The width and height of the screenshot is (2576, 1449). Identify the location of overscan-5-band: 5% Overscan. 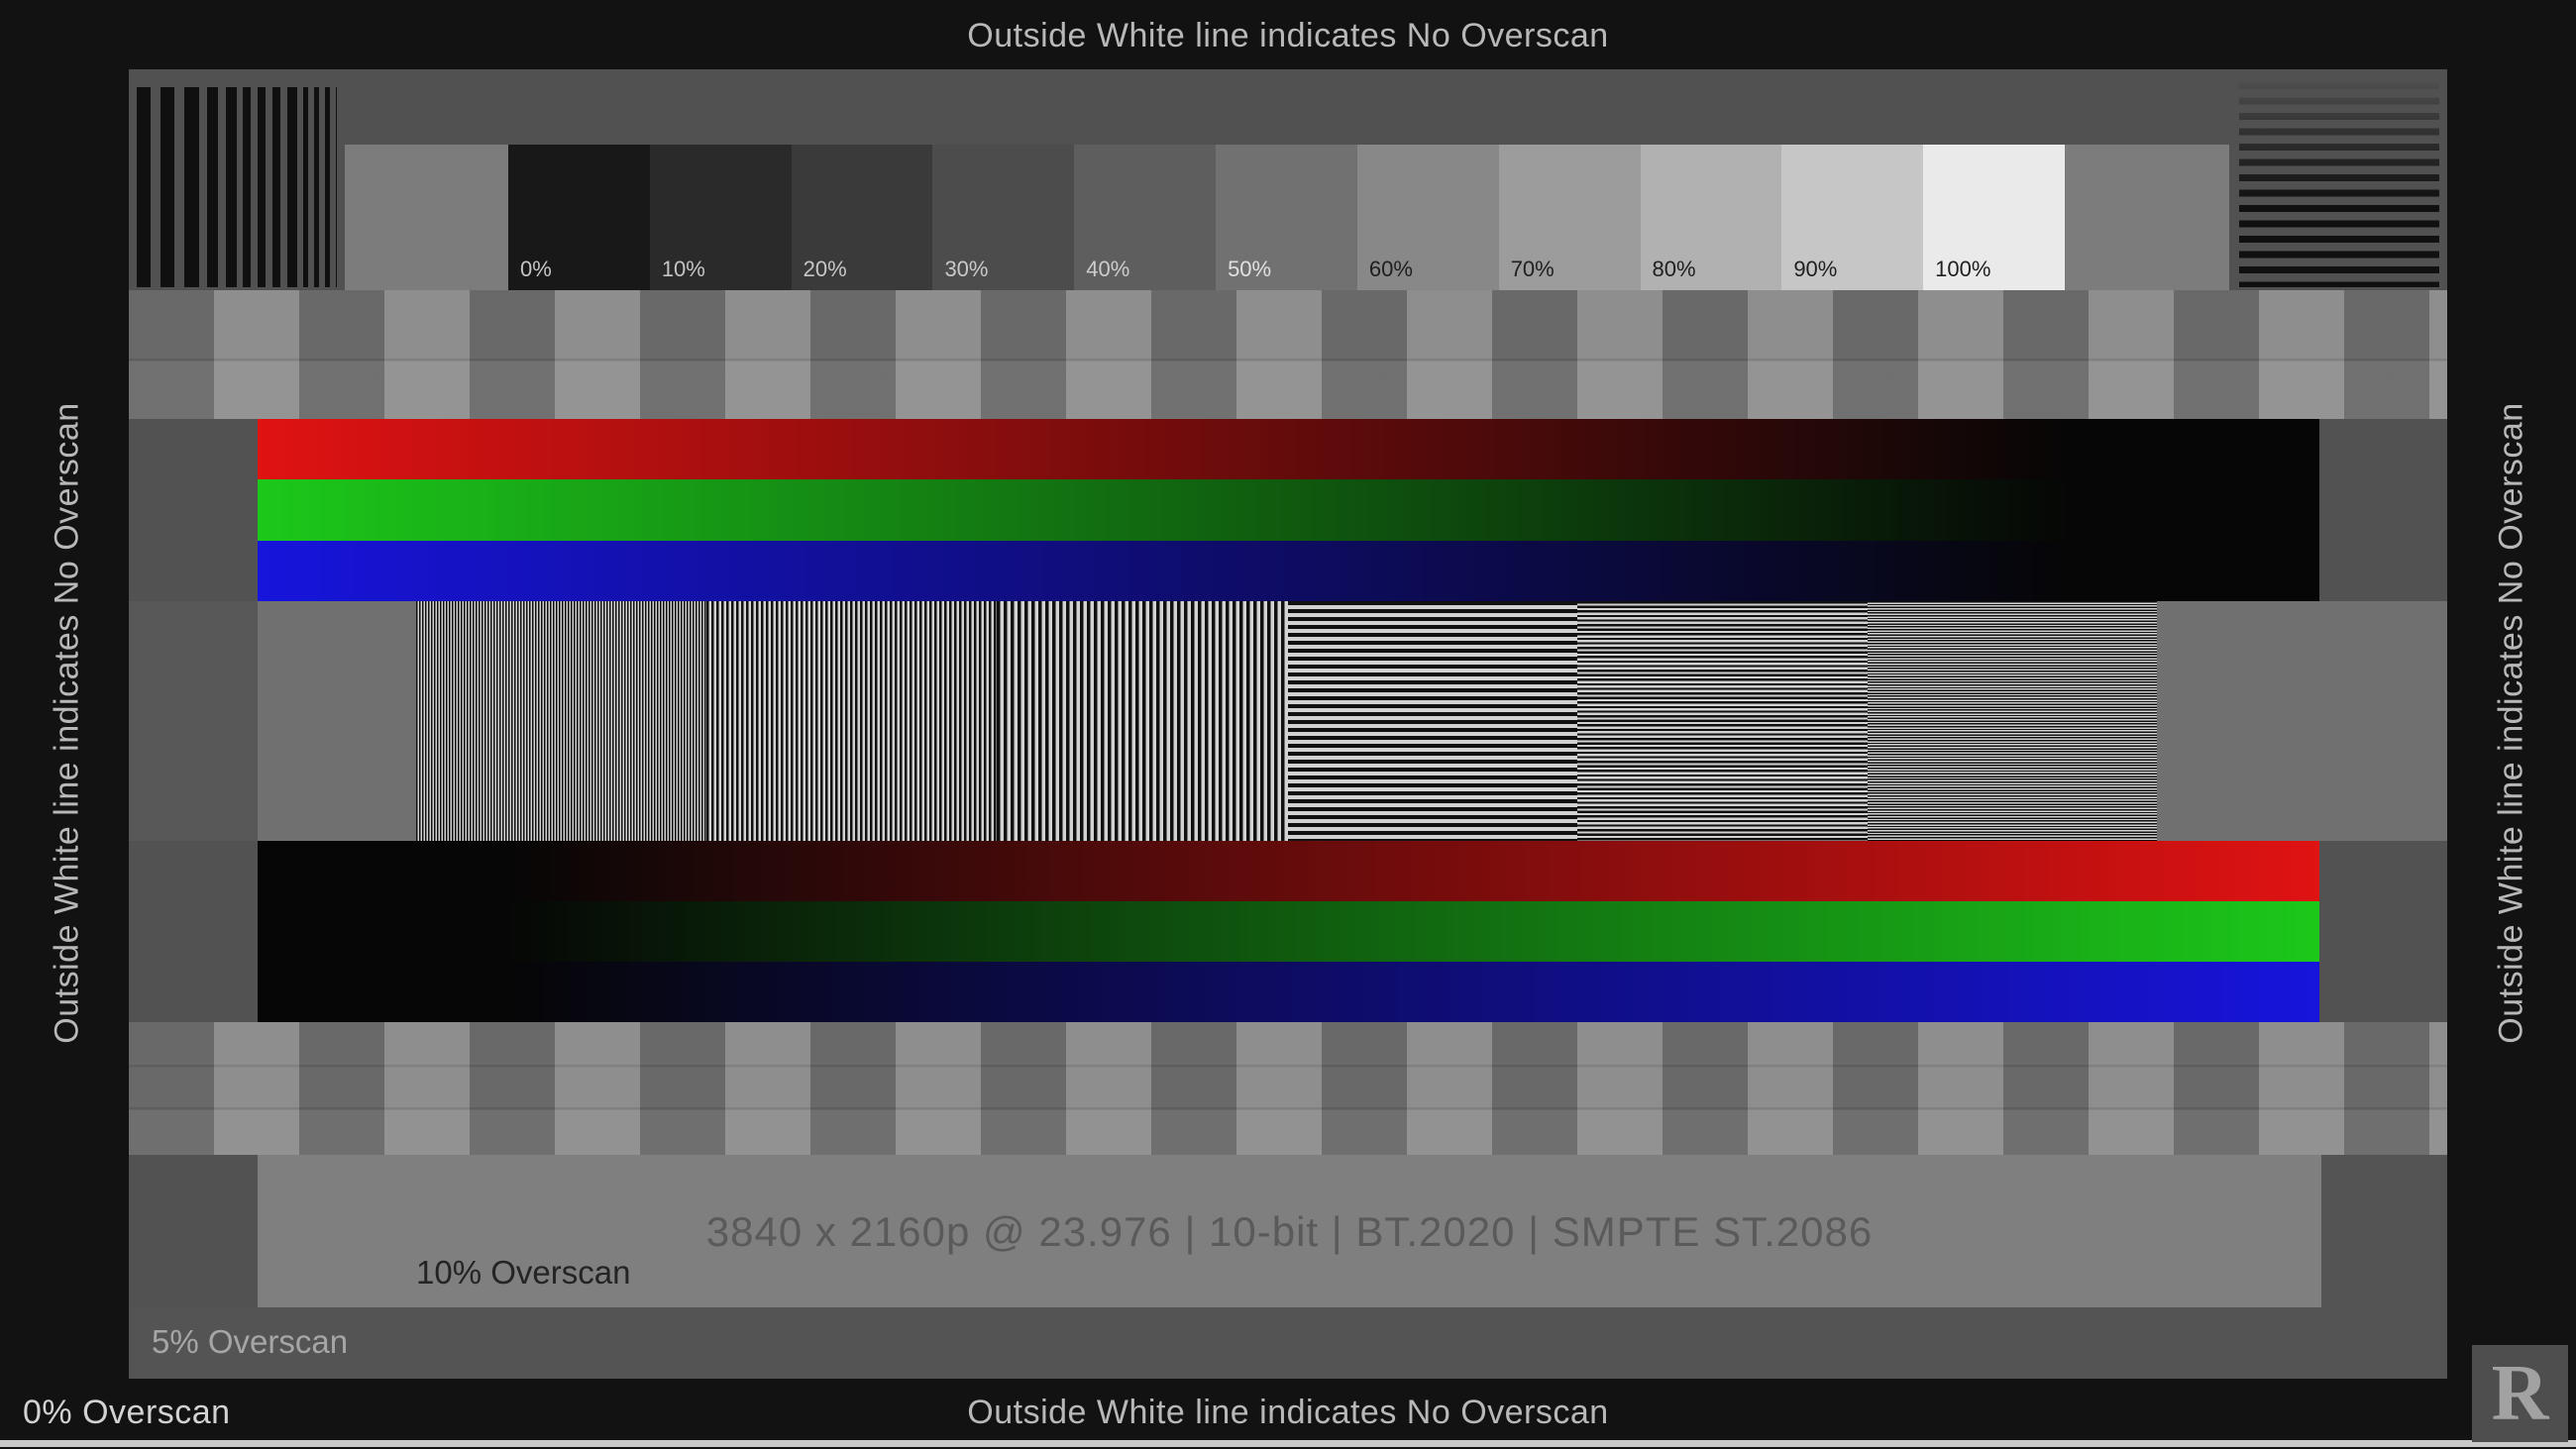
(1288, 1343).